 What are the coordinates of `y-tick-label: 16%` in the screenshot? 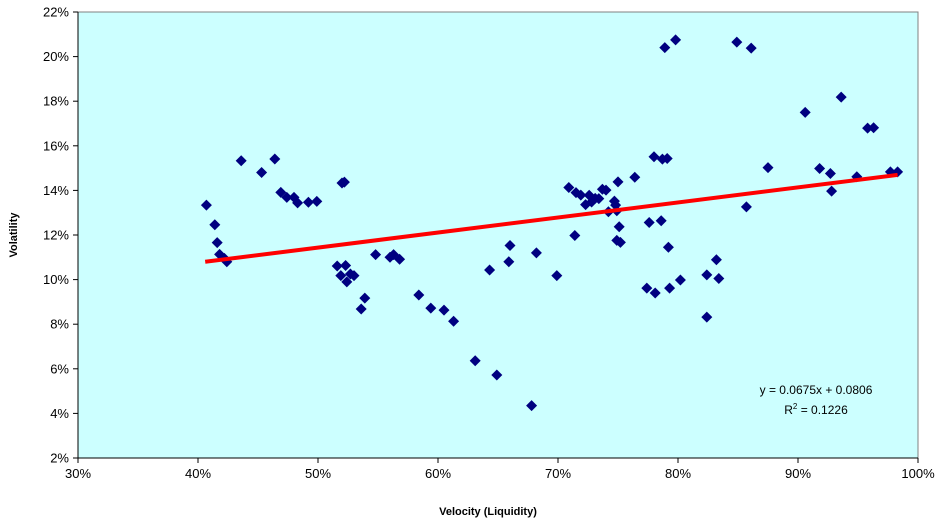 It's located at (56, 145).